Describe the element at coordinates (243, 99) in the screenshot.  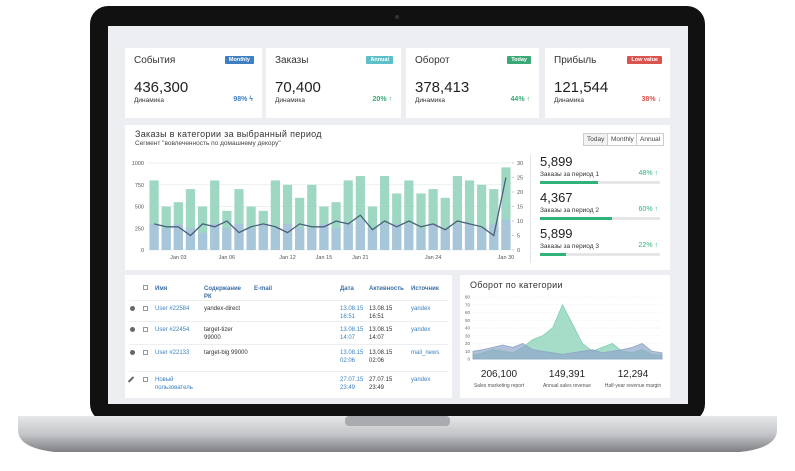
I see `kpi-change: 98% ϟ` at that location.